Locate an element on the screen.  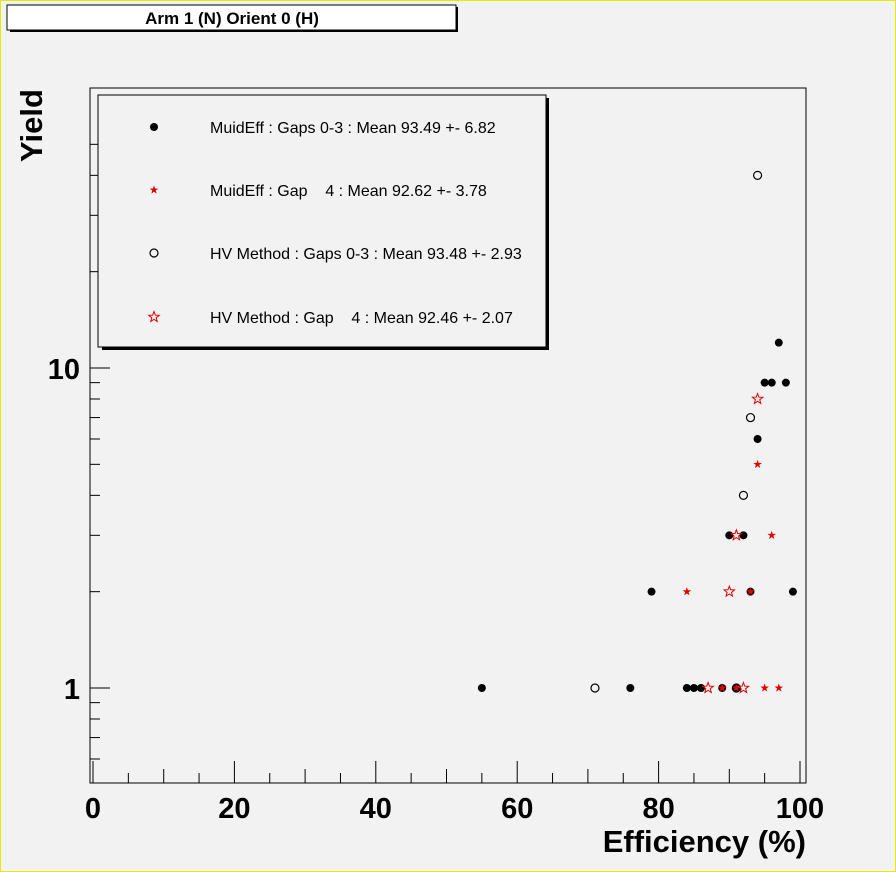
x-tick-label: 40 is located at coordinates (376, 809).